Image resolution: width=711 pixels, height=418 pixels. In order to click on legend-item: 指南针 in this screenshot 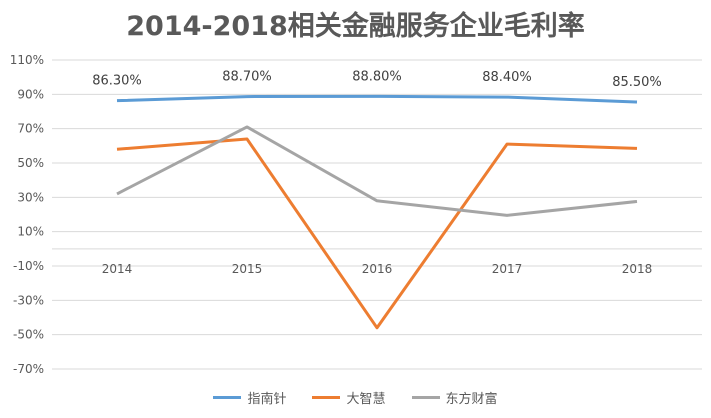, I will do `click(249, 397)`.